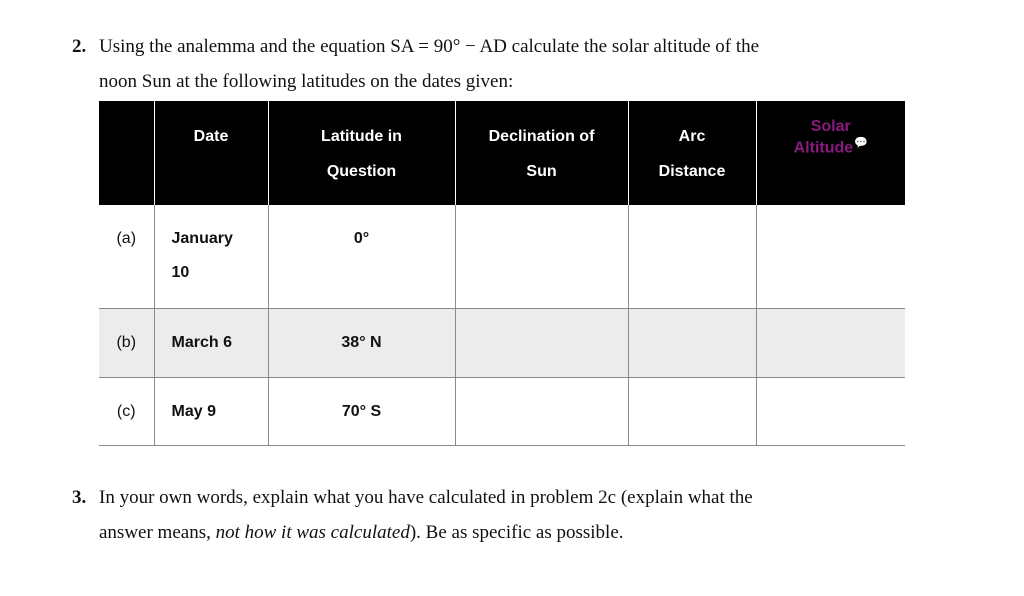  Describe the element at coordinates (361, 343) in the screenshot. I see `row-latitude: 38° N` at that location.